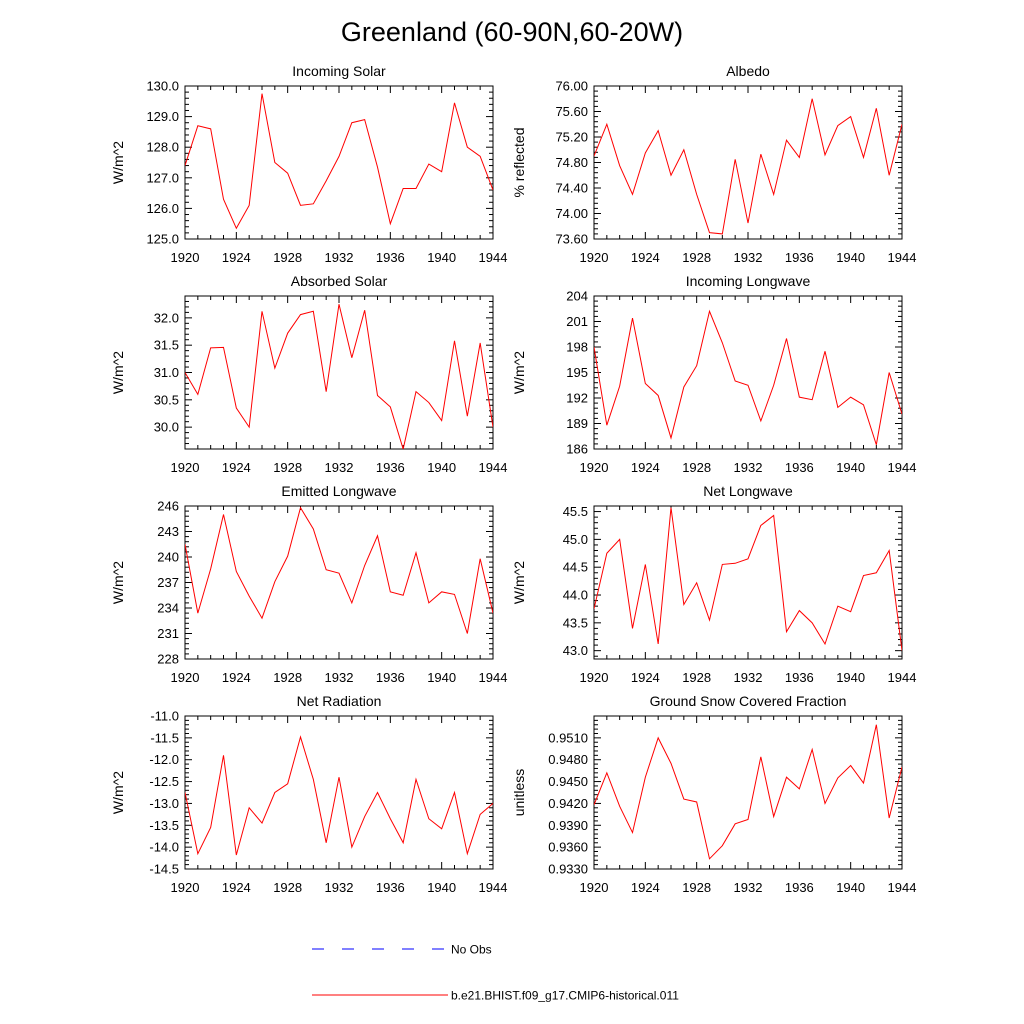 This screenshot has height=1024, width=1024. Describe the element at coordinates (748, 281) in the screenshot. I see `panel-title: Incoming Longwave` at that location.